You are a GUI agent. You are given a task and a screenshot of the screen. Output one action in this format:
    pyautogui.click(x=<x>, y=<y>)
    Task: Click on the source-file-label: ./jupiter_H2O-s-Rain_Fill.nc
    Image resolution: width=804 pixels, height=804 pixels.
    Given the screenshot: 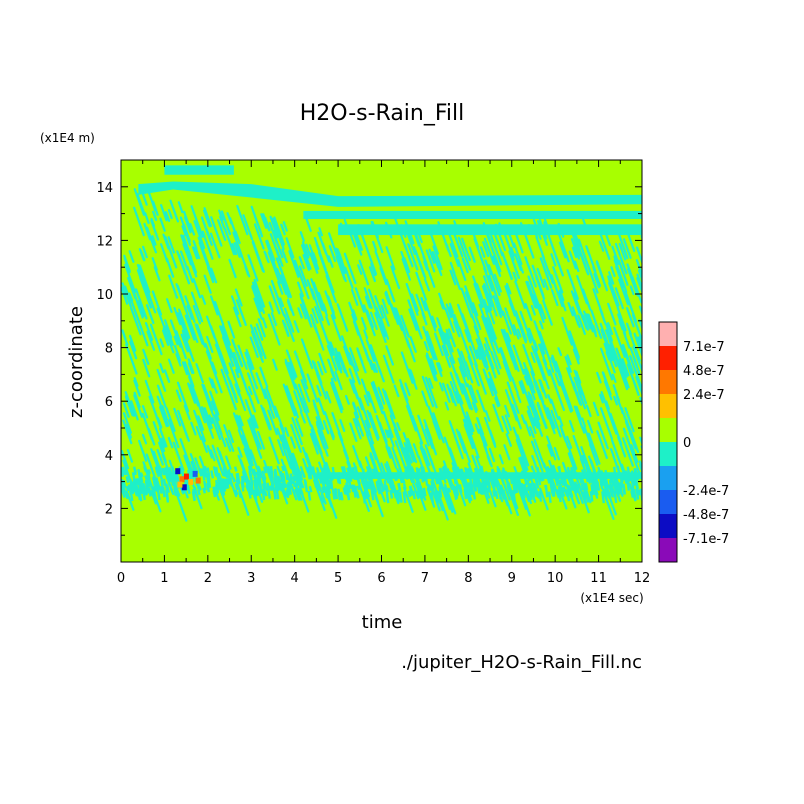 What is the action you would take?
    pyautogui.click(x=521, y=662)
    